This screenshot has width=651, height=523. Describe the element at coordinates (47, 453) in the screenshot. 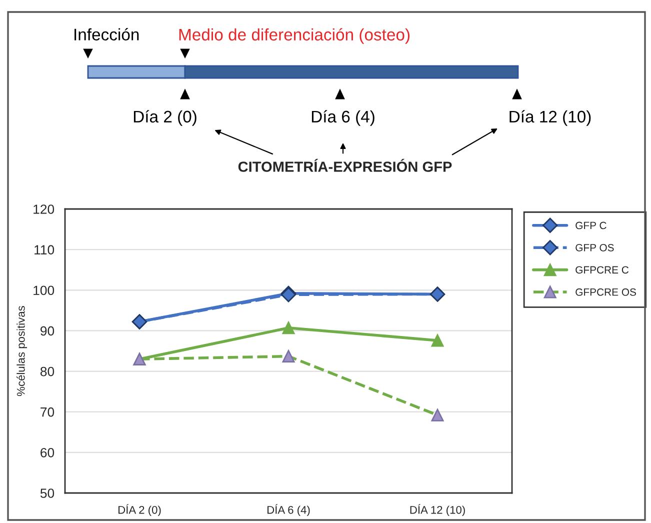

I see `y-tick-label: 60` at that location.